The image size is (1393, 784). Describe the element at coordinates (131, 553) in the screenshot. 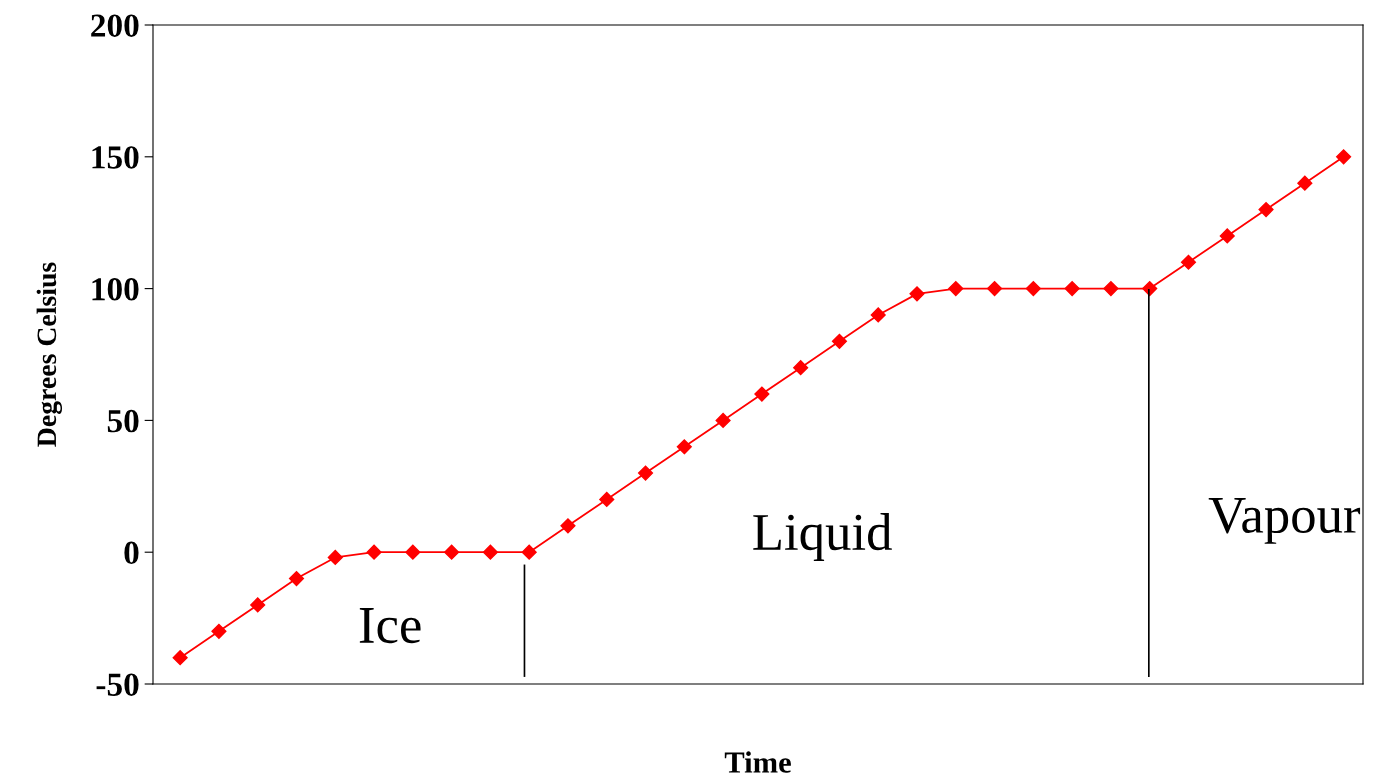

I see `y-tick-label: 0` at that location.